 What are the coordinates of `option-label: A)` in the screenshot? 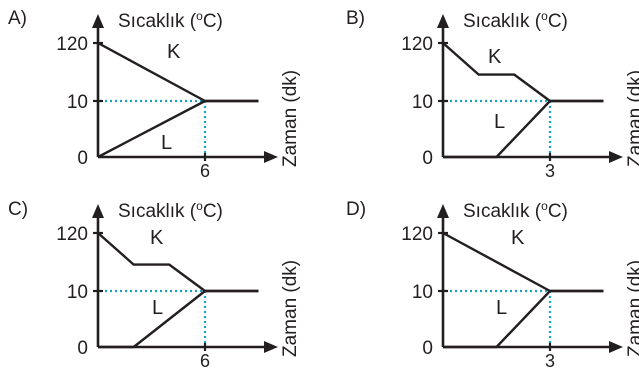 It's located at (17, 18).